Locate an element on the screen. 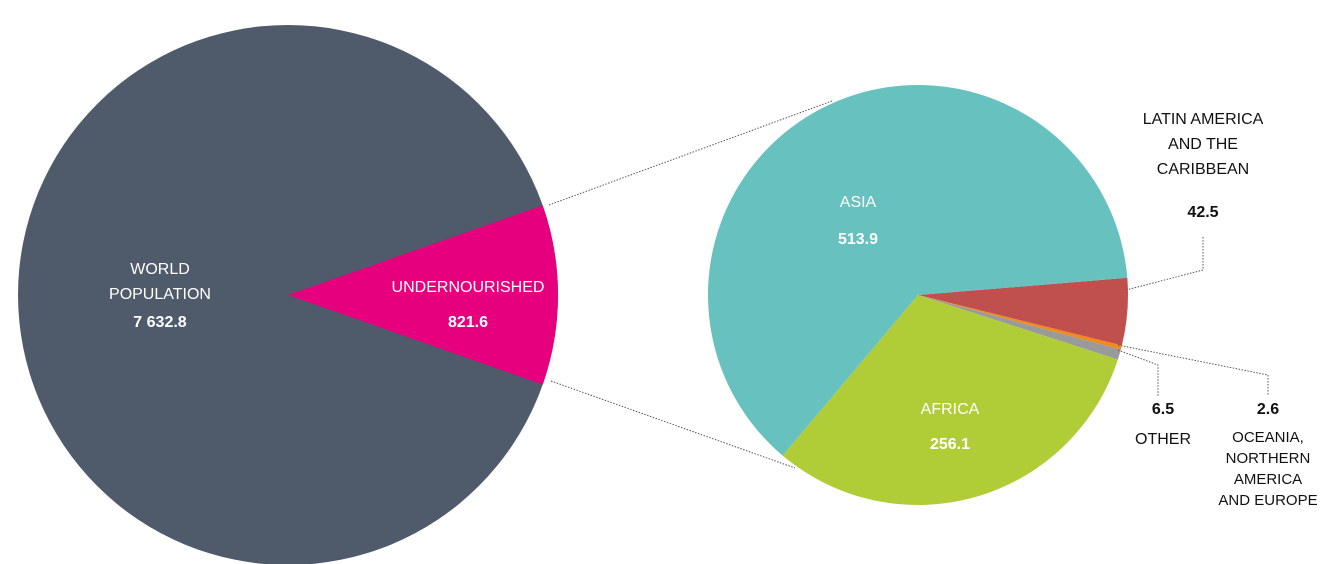  slice-label: LATIN AMERICA AND THE CARIBBEAN is located at coordinates (1203, 144).